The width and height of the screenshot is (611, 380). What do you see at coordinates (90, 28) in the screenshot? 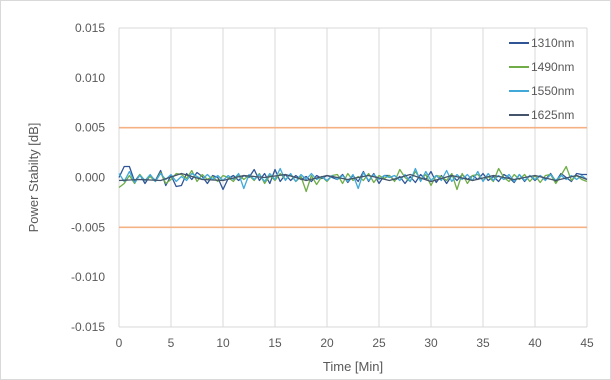
I see `y-tick-label: 0.015` at bounding box center [90, 28].